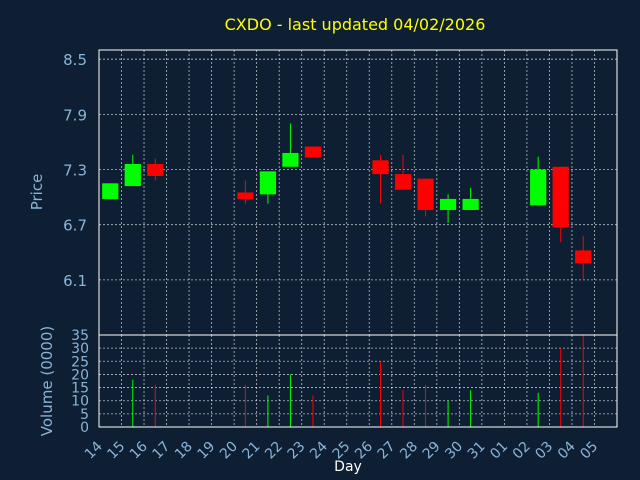 This screenshot has height=480, width=640. I want to click on chart-title: CXDO - last updated 04/02/2026, so click(355, 24).